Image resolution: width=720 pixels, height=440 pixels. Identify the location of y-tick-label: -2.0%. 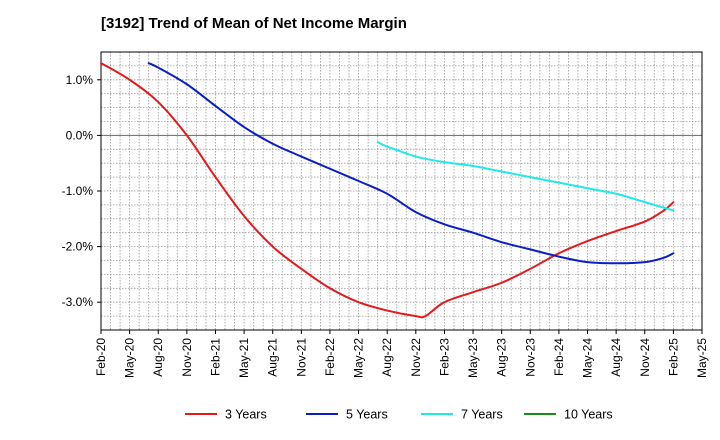
(78, 247).